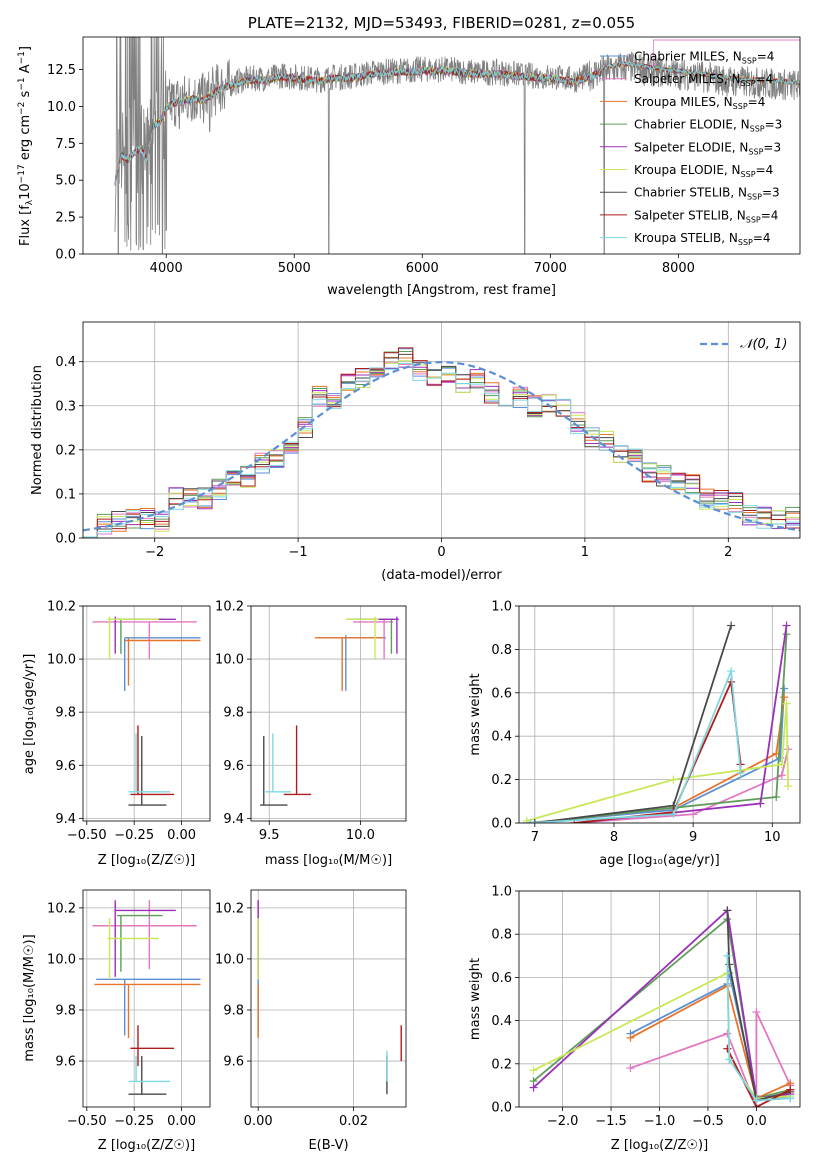  I want to click on legend-label-text: Kroupa MILES, N, so click(683, 102).